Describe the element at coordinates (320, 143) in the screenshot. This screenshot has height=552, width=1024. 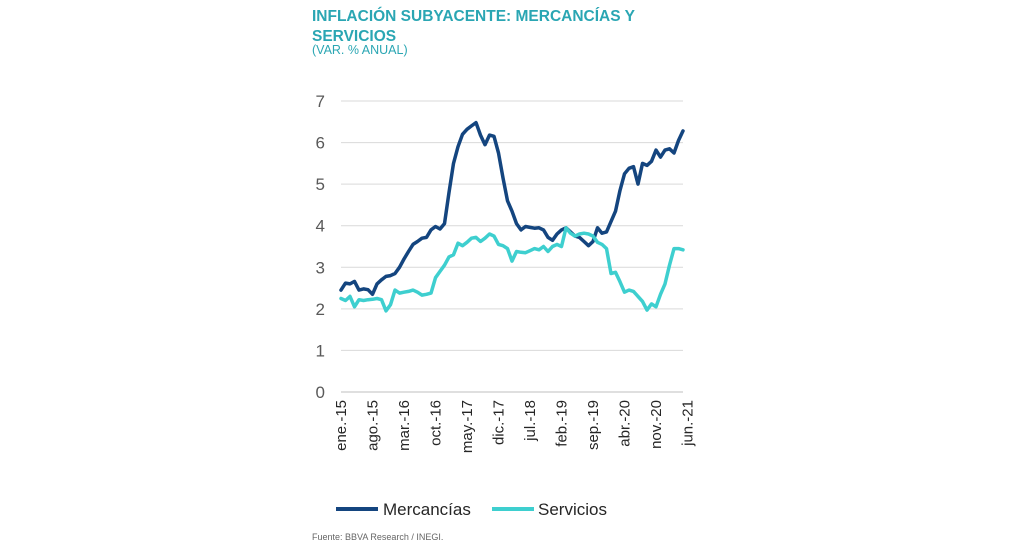
I see `y-tick-label: 6` at that location.